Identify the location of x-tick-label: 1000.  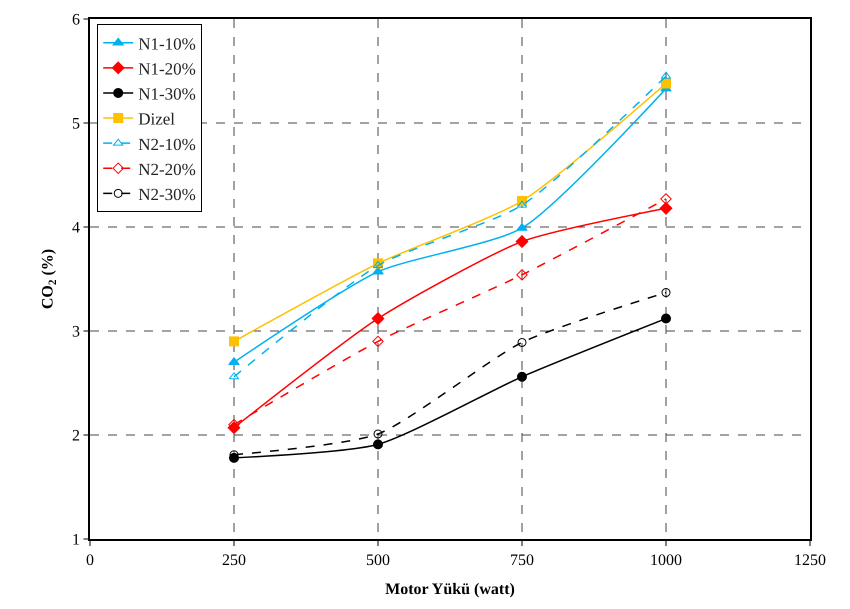
(666, 560).